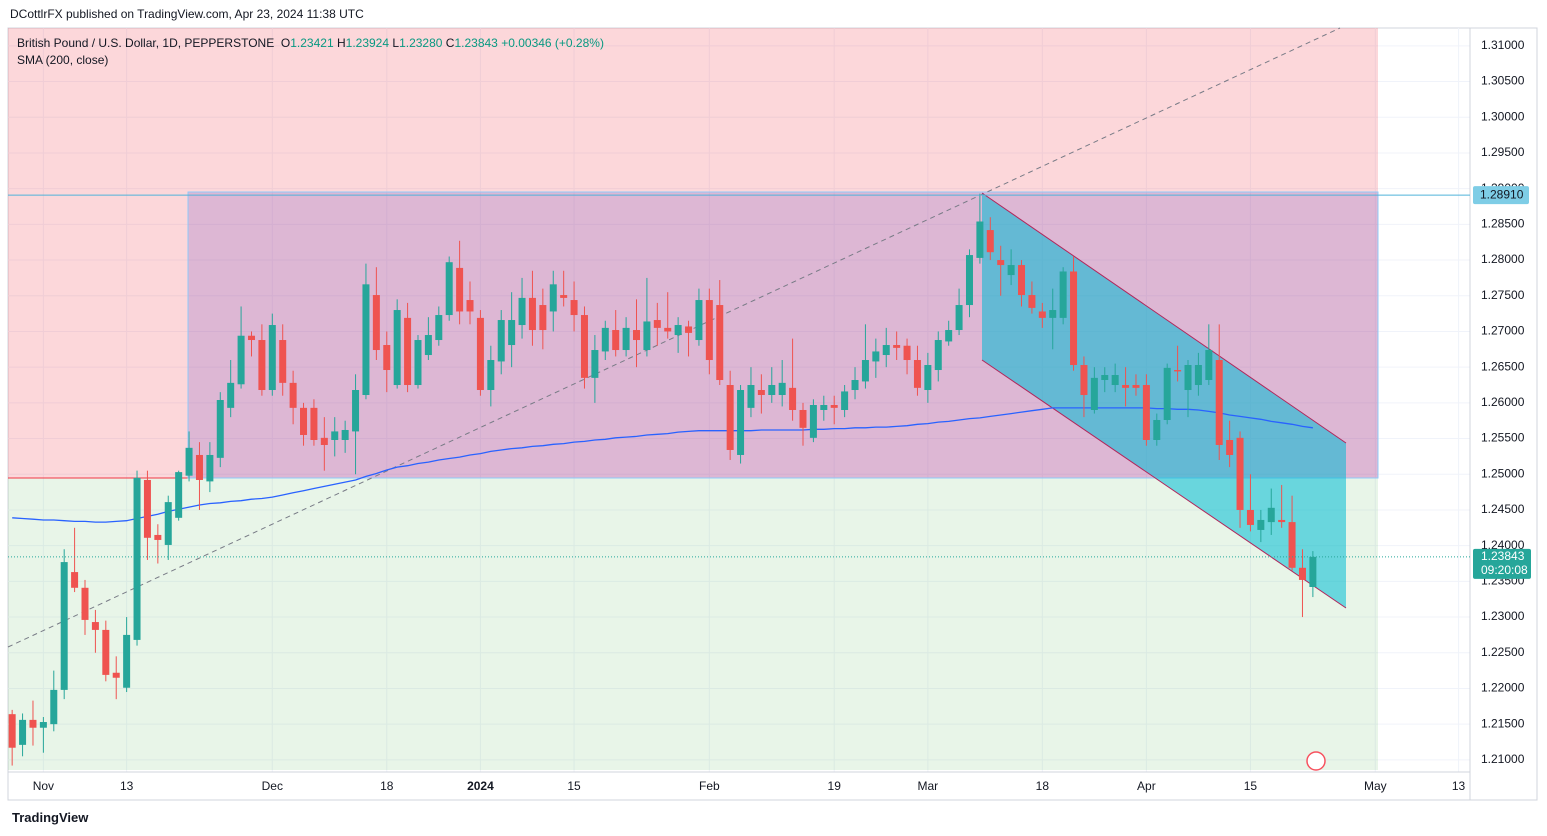 Image resolution: width=1547 pixels, height=836 pixels. What do you see at coordinates (1503, 331) in the screenshot?
I see `y-tick-label: 1.27000` at bounding box center [1503, 331].